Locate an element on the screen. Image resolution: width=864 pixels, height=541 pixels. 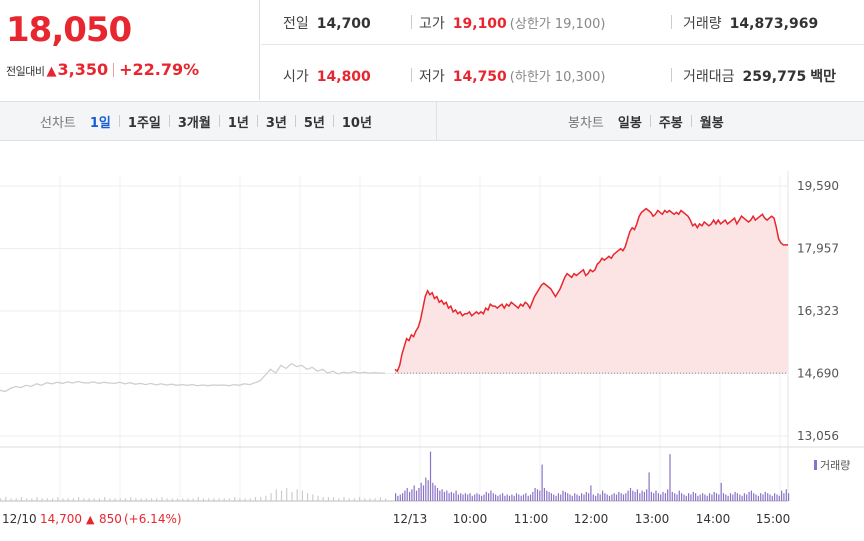
today-area-fill is located at coordinates (591, 291).